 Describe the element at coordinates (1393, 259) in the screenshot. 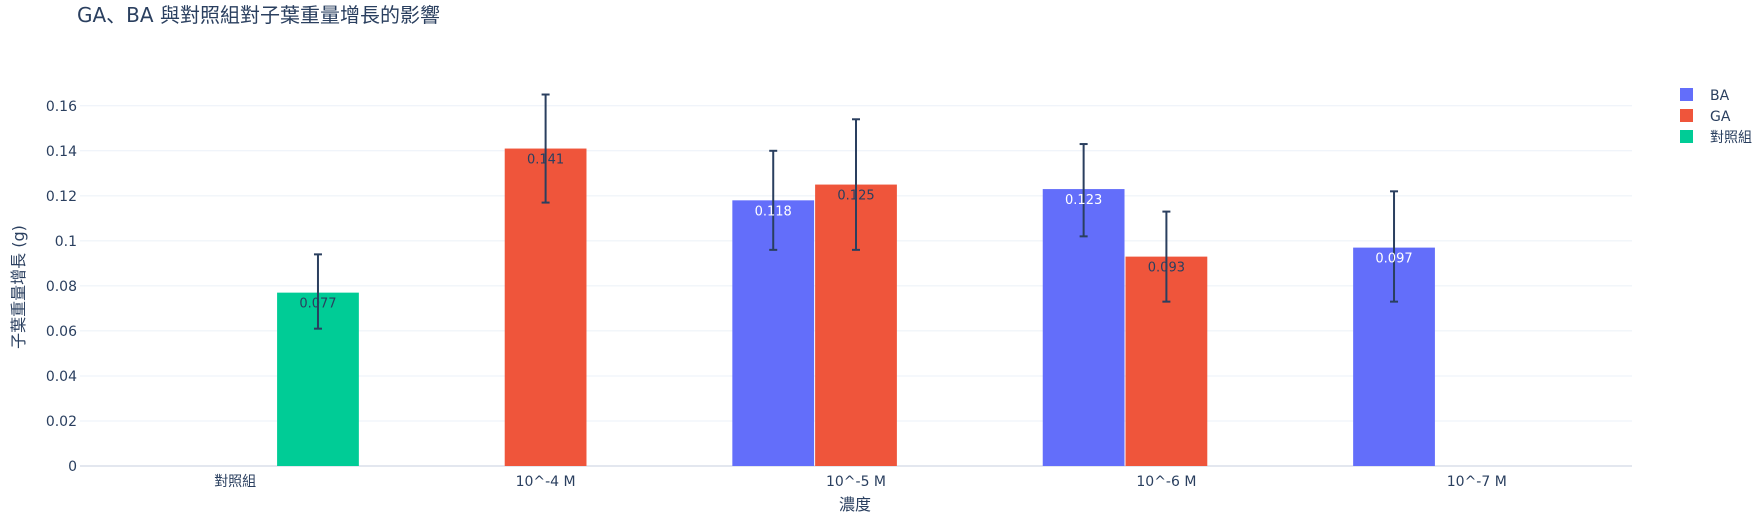

I see `bar-value-label: 0.097` at that location.